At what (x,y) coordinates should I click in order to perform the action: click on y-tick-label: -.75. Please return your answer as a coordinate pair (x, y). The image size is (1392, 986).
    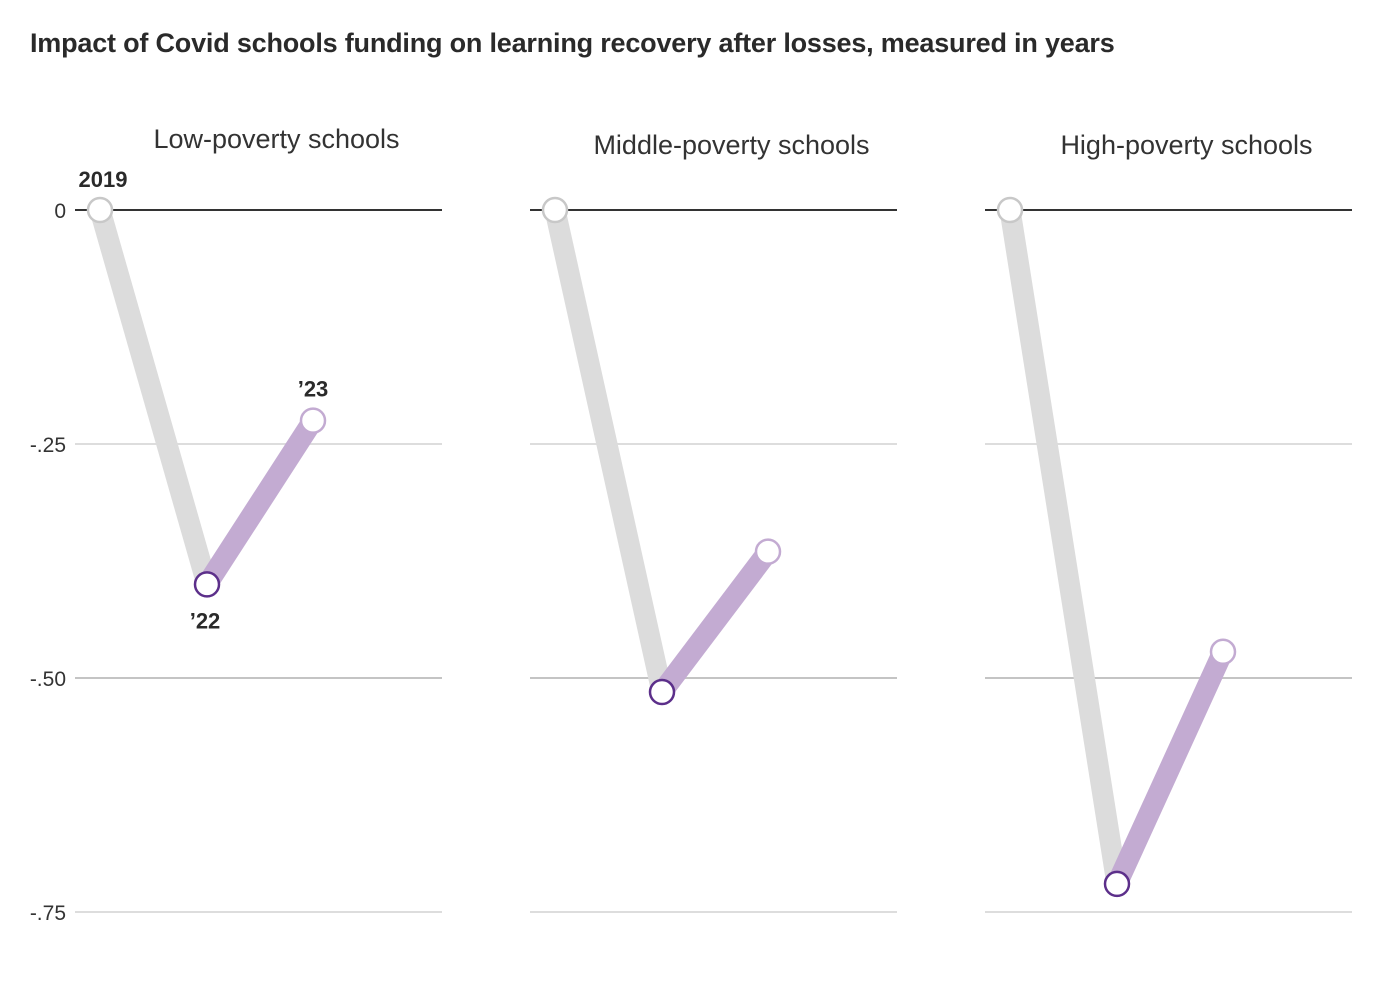
    Looking at the image, I should click on (48, 913).